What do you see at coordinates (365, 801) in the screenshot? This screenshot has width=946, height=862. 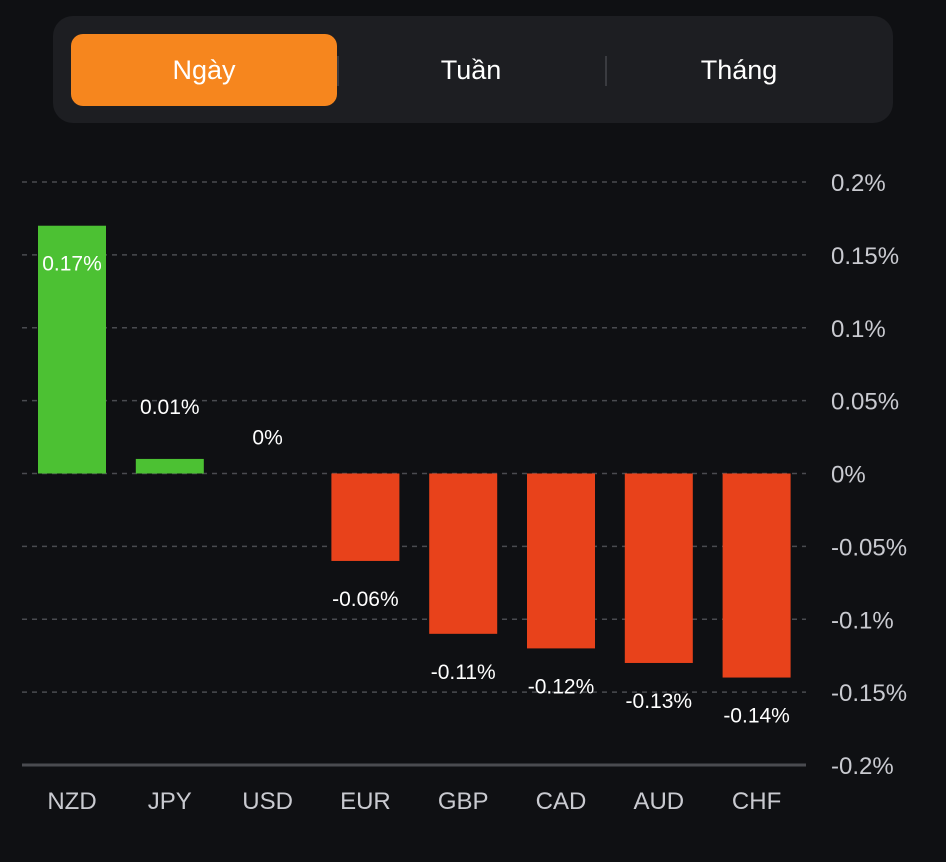 I see `x-tick-label: EUR` at bounding box center [365, 801].